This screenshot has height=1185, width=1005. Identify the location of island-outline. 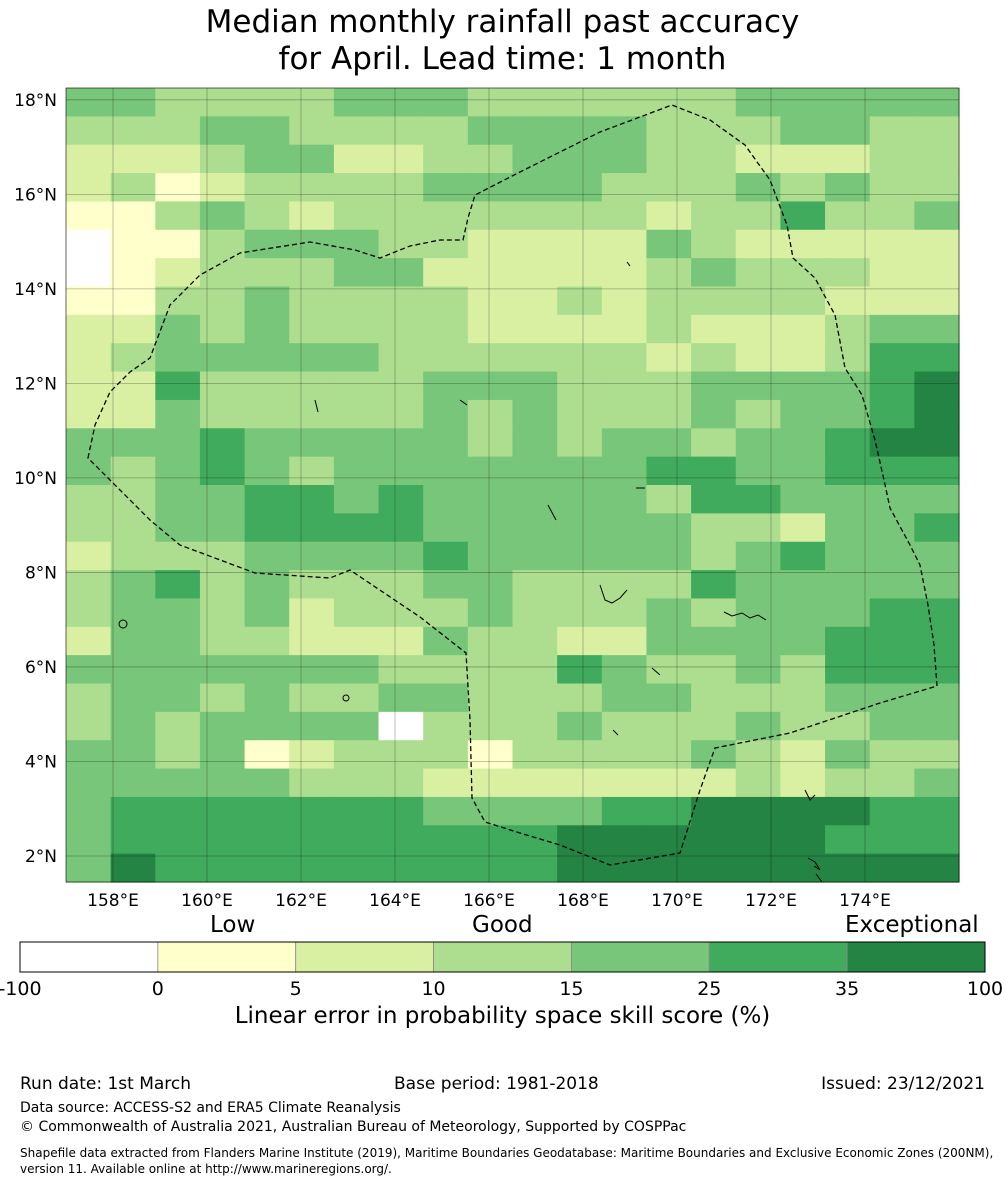
(810, 795).